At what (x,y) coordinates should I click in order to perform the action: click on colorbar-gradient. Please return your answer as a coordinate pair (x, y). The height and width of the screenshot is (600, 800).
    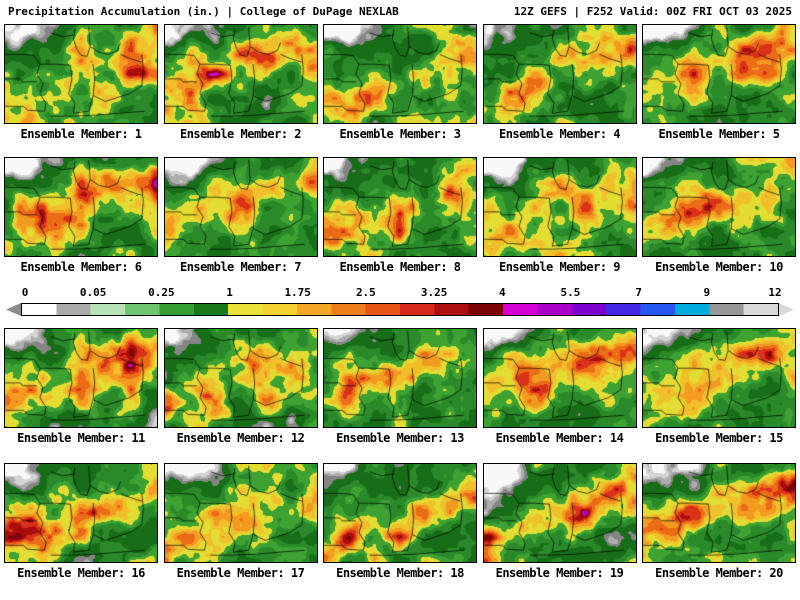
    Looking at the image, I should click on (400, 309).